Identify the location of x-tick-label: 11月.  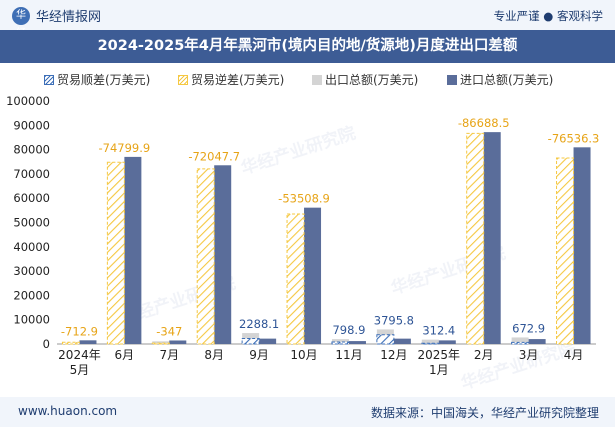
(348, 355).